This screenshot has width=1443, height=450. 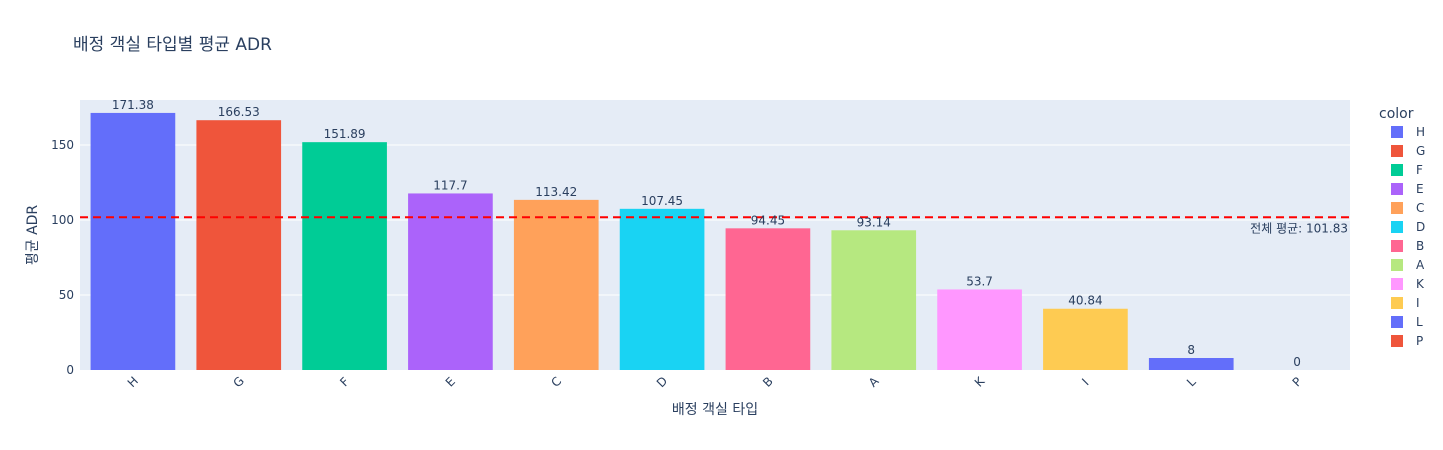 What do you see at coordinates (70, 370) in the screenshot?
I see `y-tick-label: 0` at bounding box center [70, 370].